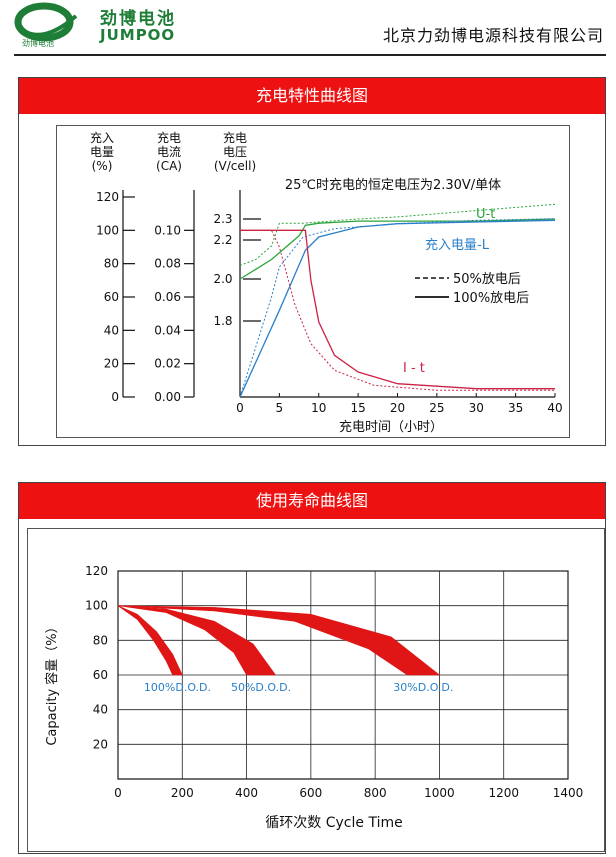 This screenshot has width=616, height=857. I want to click on voltage-curve-label: U-t, so click(485, 214).